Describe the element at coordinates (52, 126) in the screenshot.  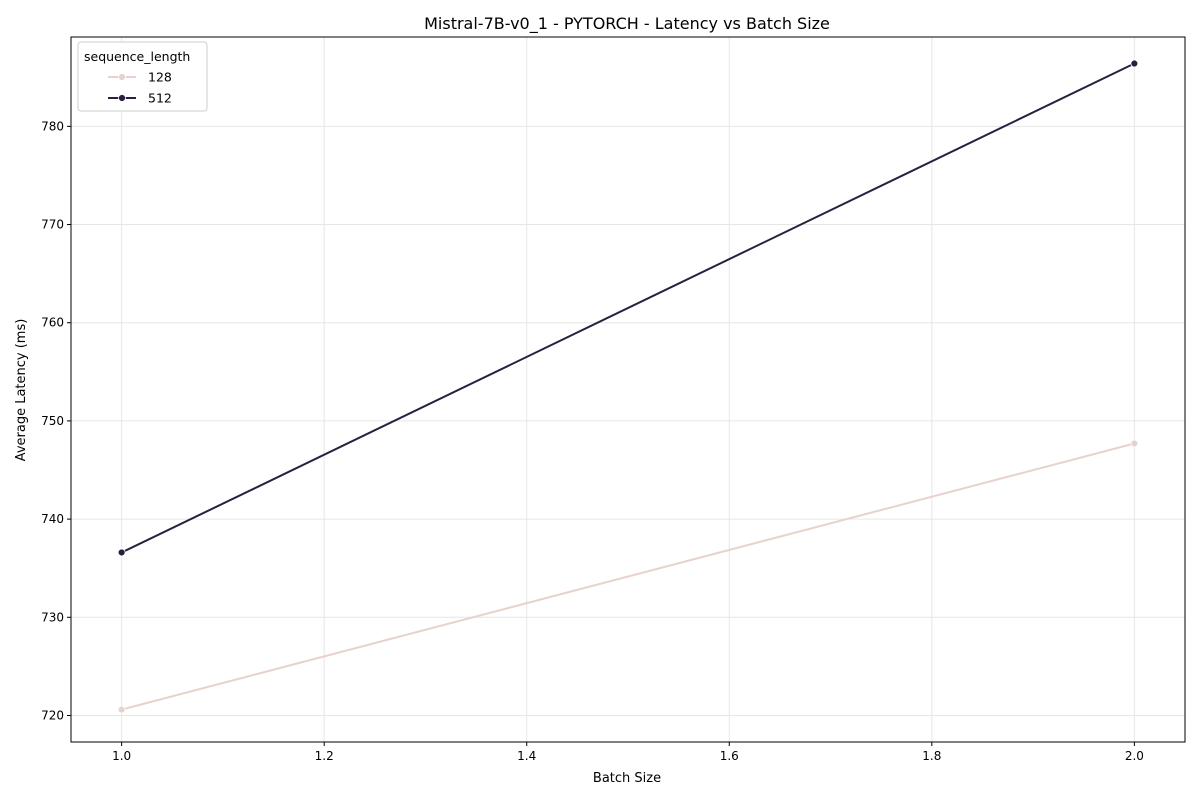
I see `y-tick-label: 780` at that location.